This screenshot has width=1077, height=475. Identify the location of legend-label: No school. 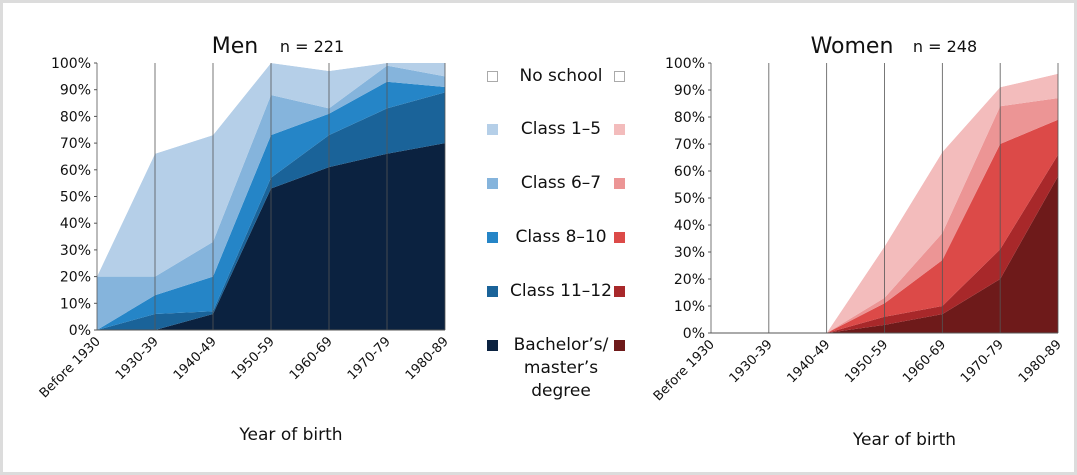
(561, 76).